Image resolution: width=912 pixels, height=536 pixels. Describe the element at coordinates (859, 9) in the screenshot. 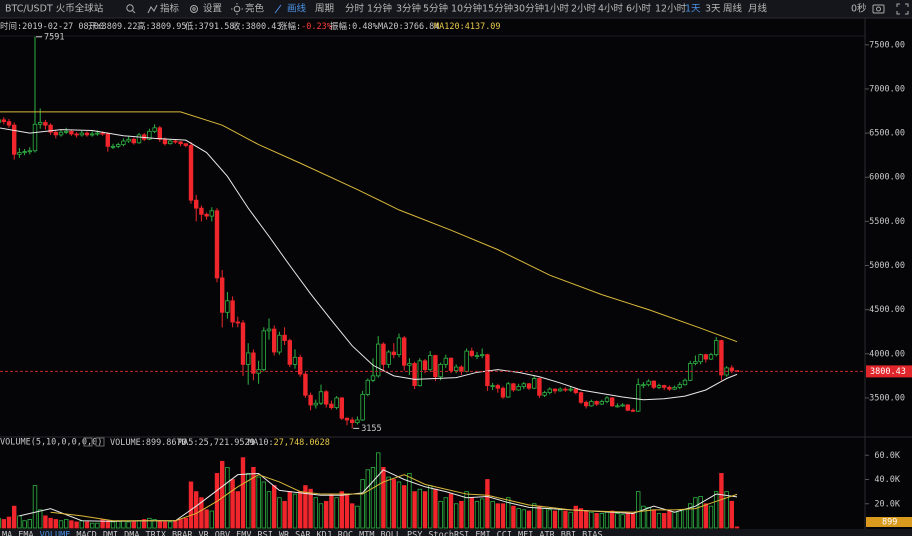

I see `countdown: 0秒` at that location.